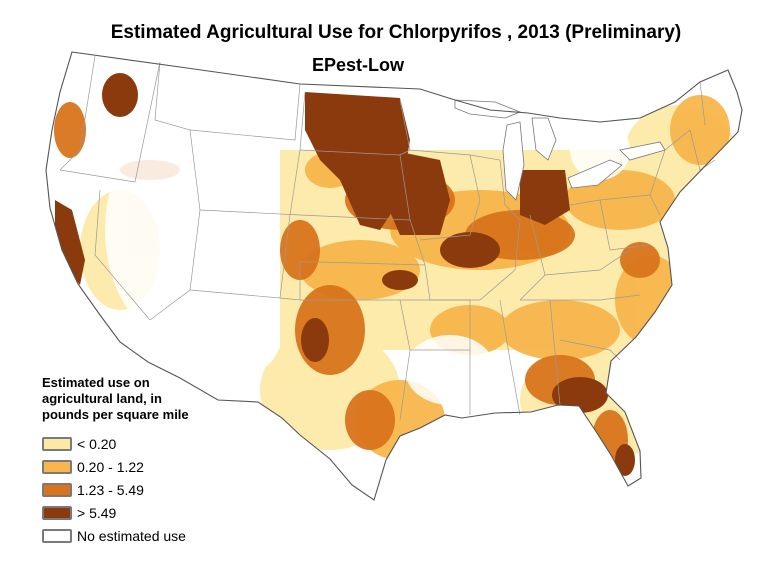  I want to click on legend-label: < 0.20, so click(97, 443).